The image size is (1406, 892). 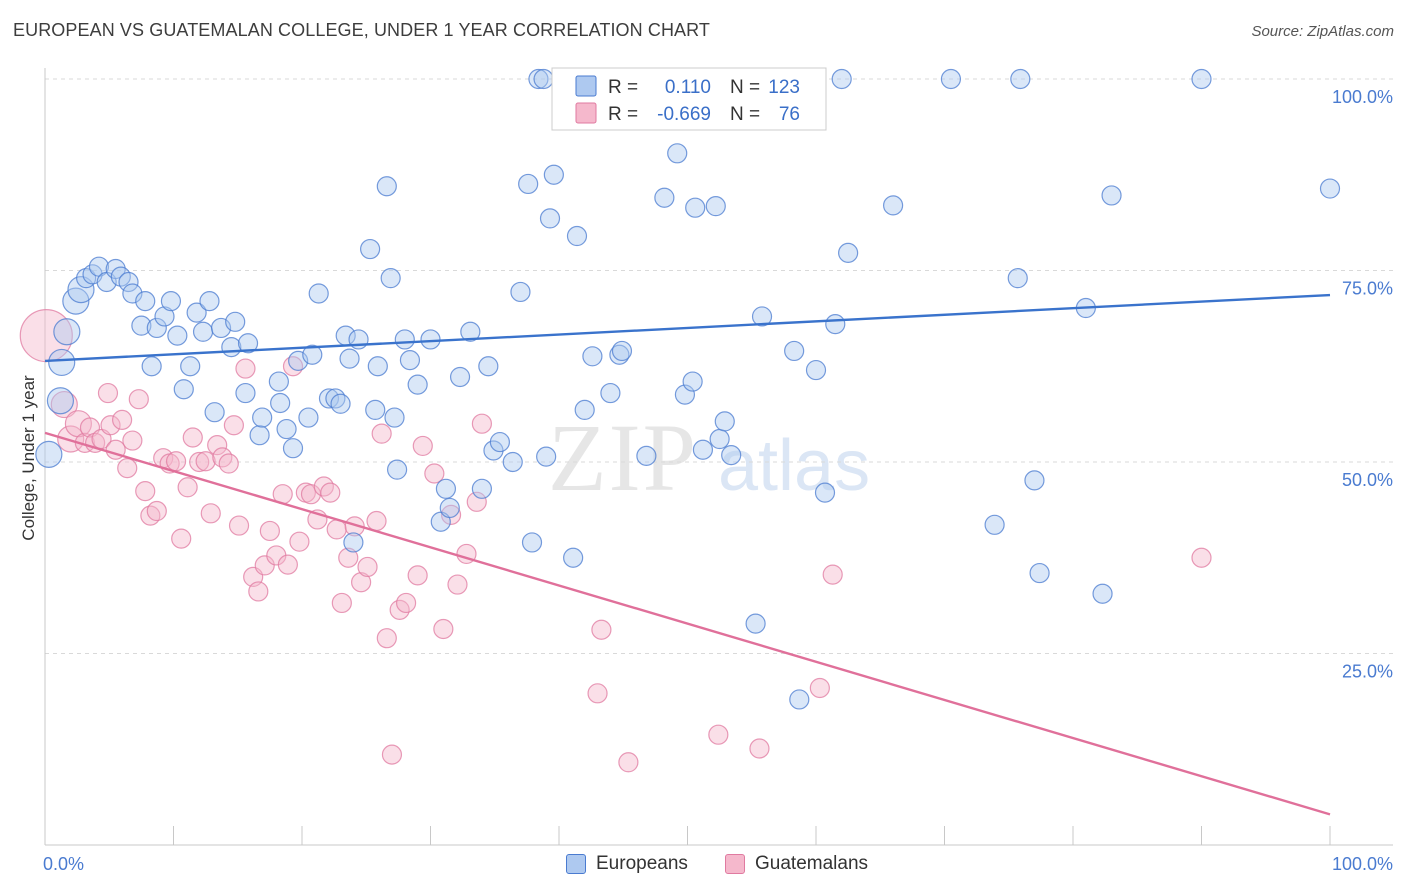 I want to click on guatemalans-n-label: N =, so click(x=745, y=114).